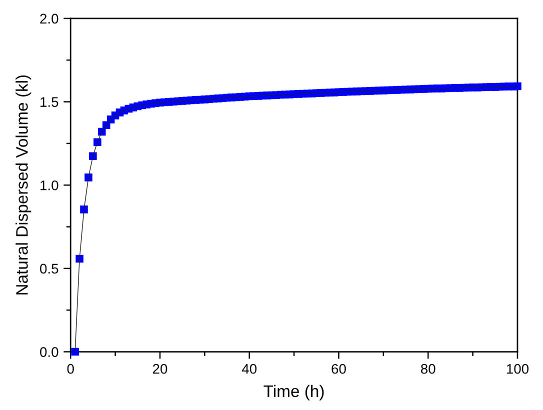 The image size is (543, 410). Describe the element at coordinates (49, 185) in the screenshot. I see `y-tick-label: 1.0` at that location.